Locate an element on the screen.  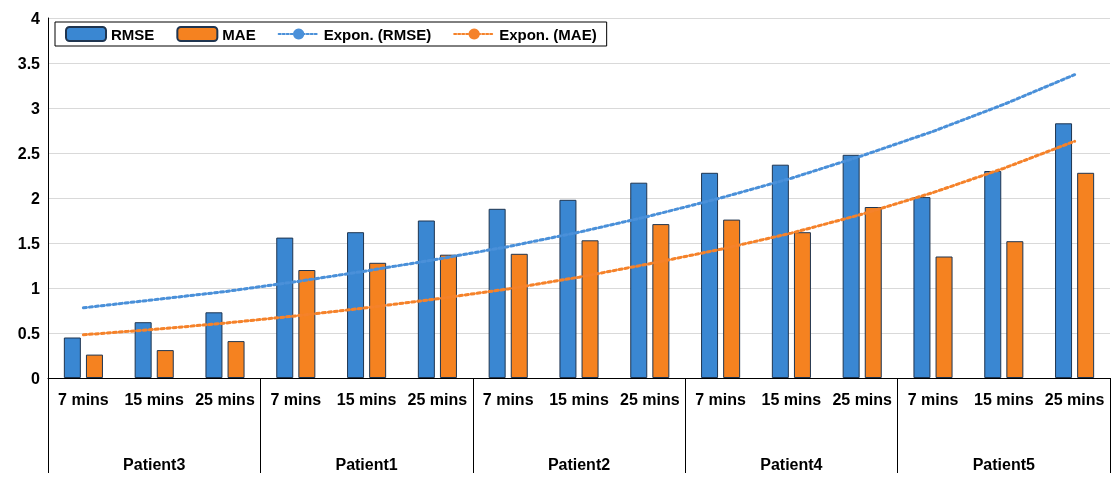
y-tick-label: 4 is located at coordinates (36, 18).